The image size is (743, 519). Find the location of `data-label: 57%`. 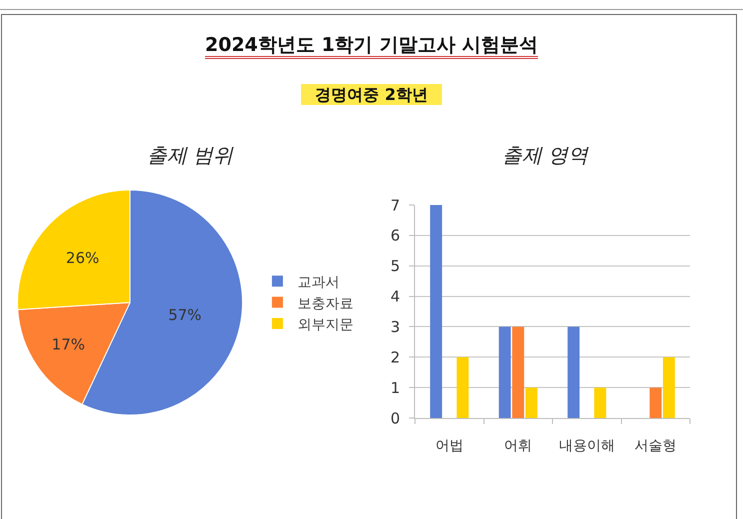

data-label: 57% is located at coordinates (185, 315).